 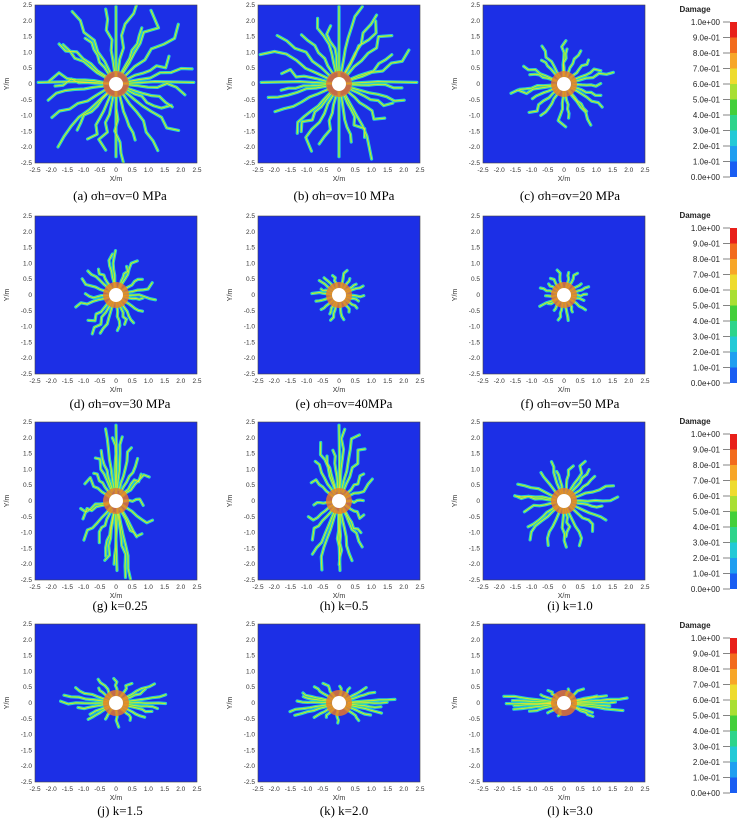 I want to click on x-tick-label: 1.5, so click(x=612, y=381).